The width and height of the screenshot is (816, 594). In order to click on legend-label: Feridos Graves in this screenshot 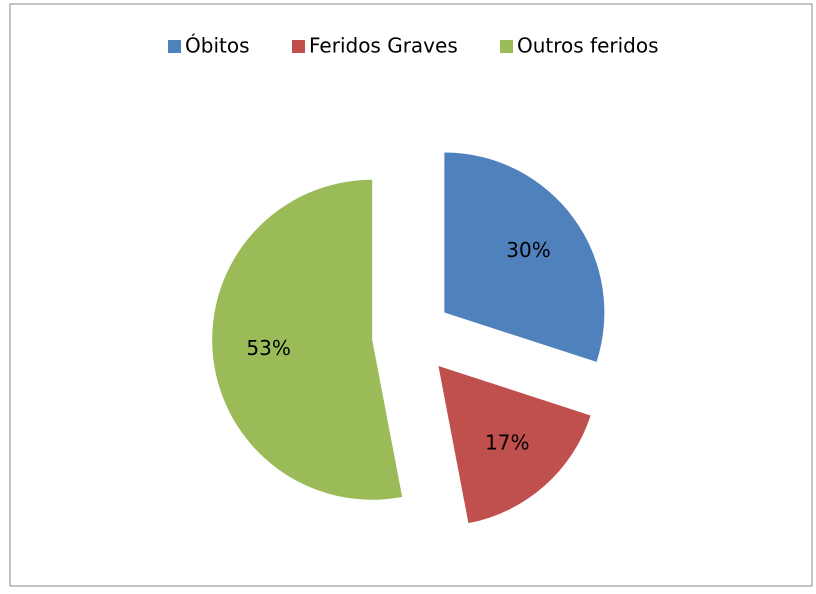, I will do `click(383, 46)`.